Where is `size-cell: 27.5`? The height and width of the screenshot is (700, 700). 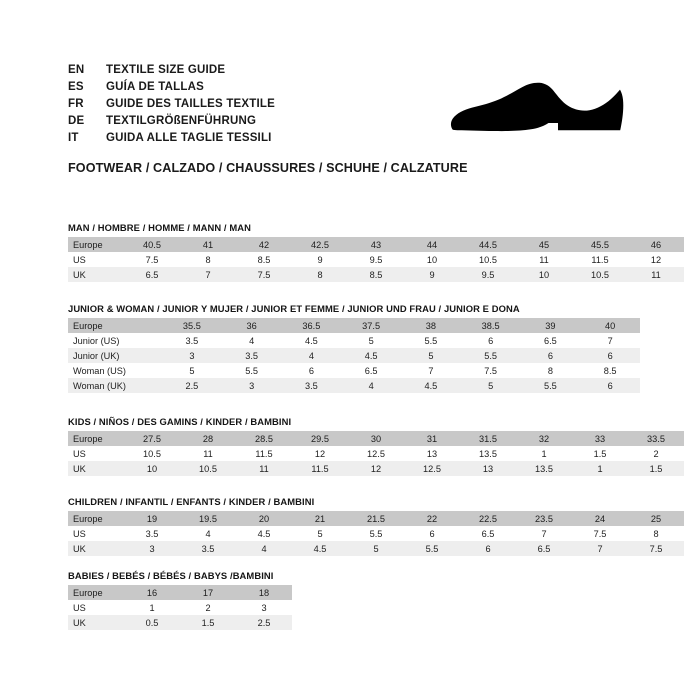 size-cell: 27.5 is located at coordinates (152, 438).